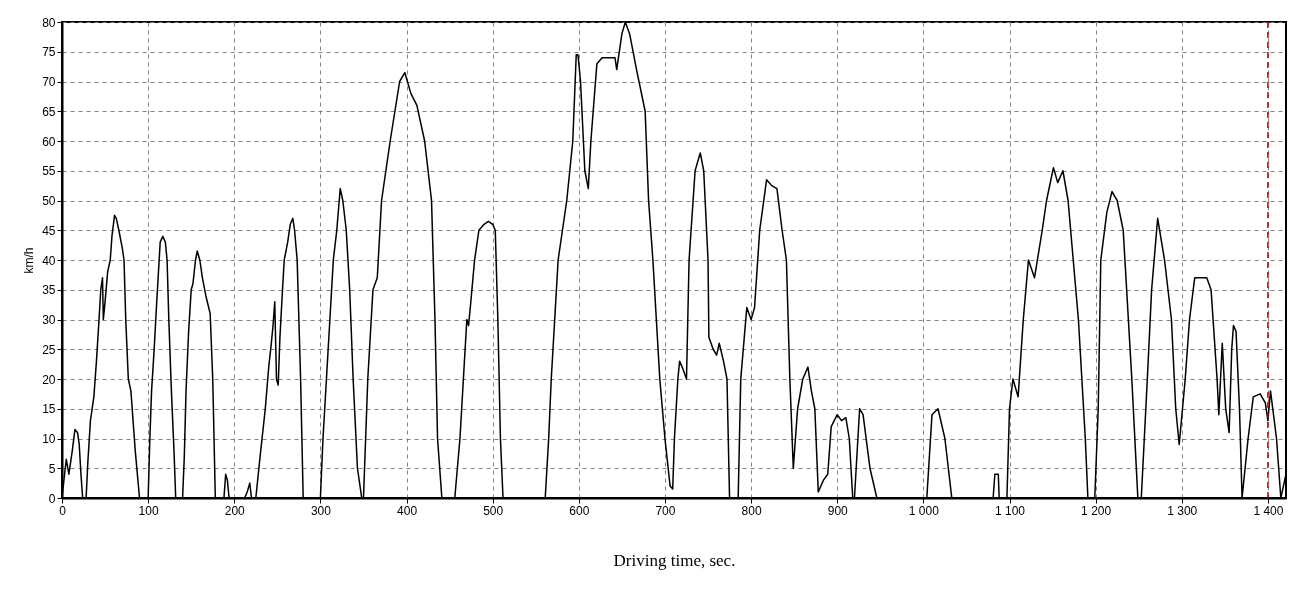 The image size is (1295, 592). I want to click on x-tick-label: 600, so click(579, 510).